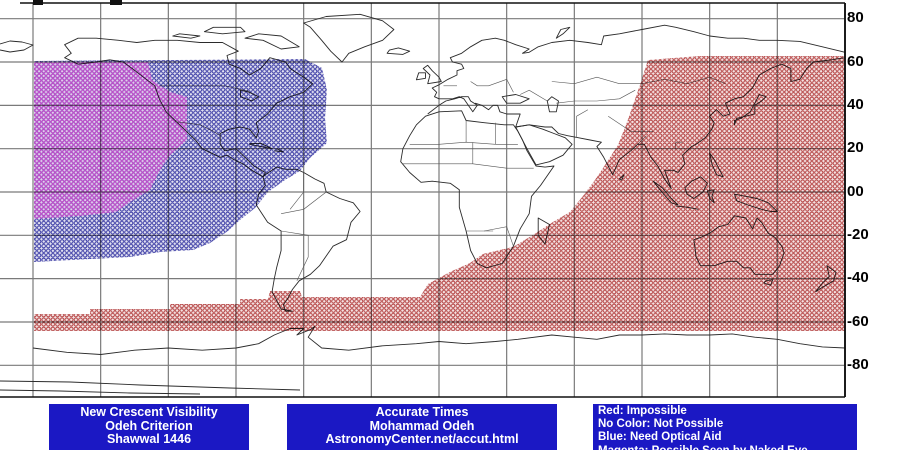 The image size is (900, 450). I want to click on lat-label: -20, so click(858, 234).